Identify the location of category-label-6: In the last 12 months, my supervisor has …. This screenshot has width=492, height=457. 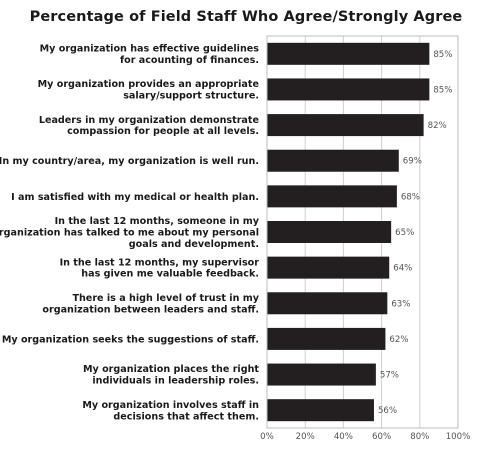
(160, 268).